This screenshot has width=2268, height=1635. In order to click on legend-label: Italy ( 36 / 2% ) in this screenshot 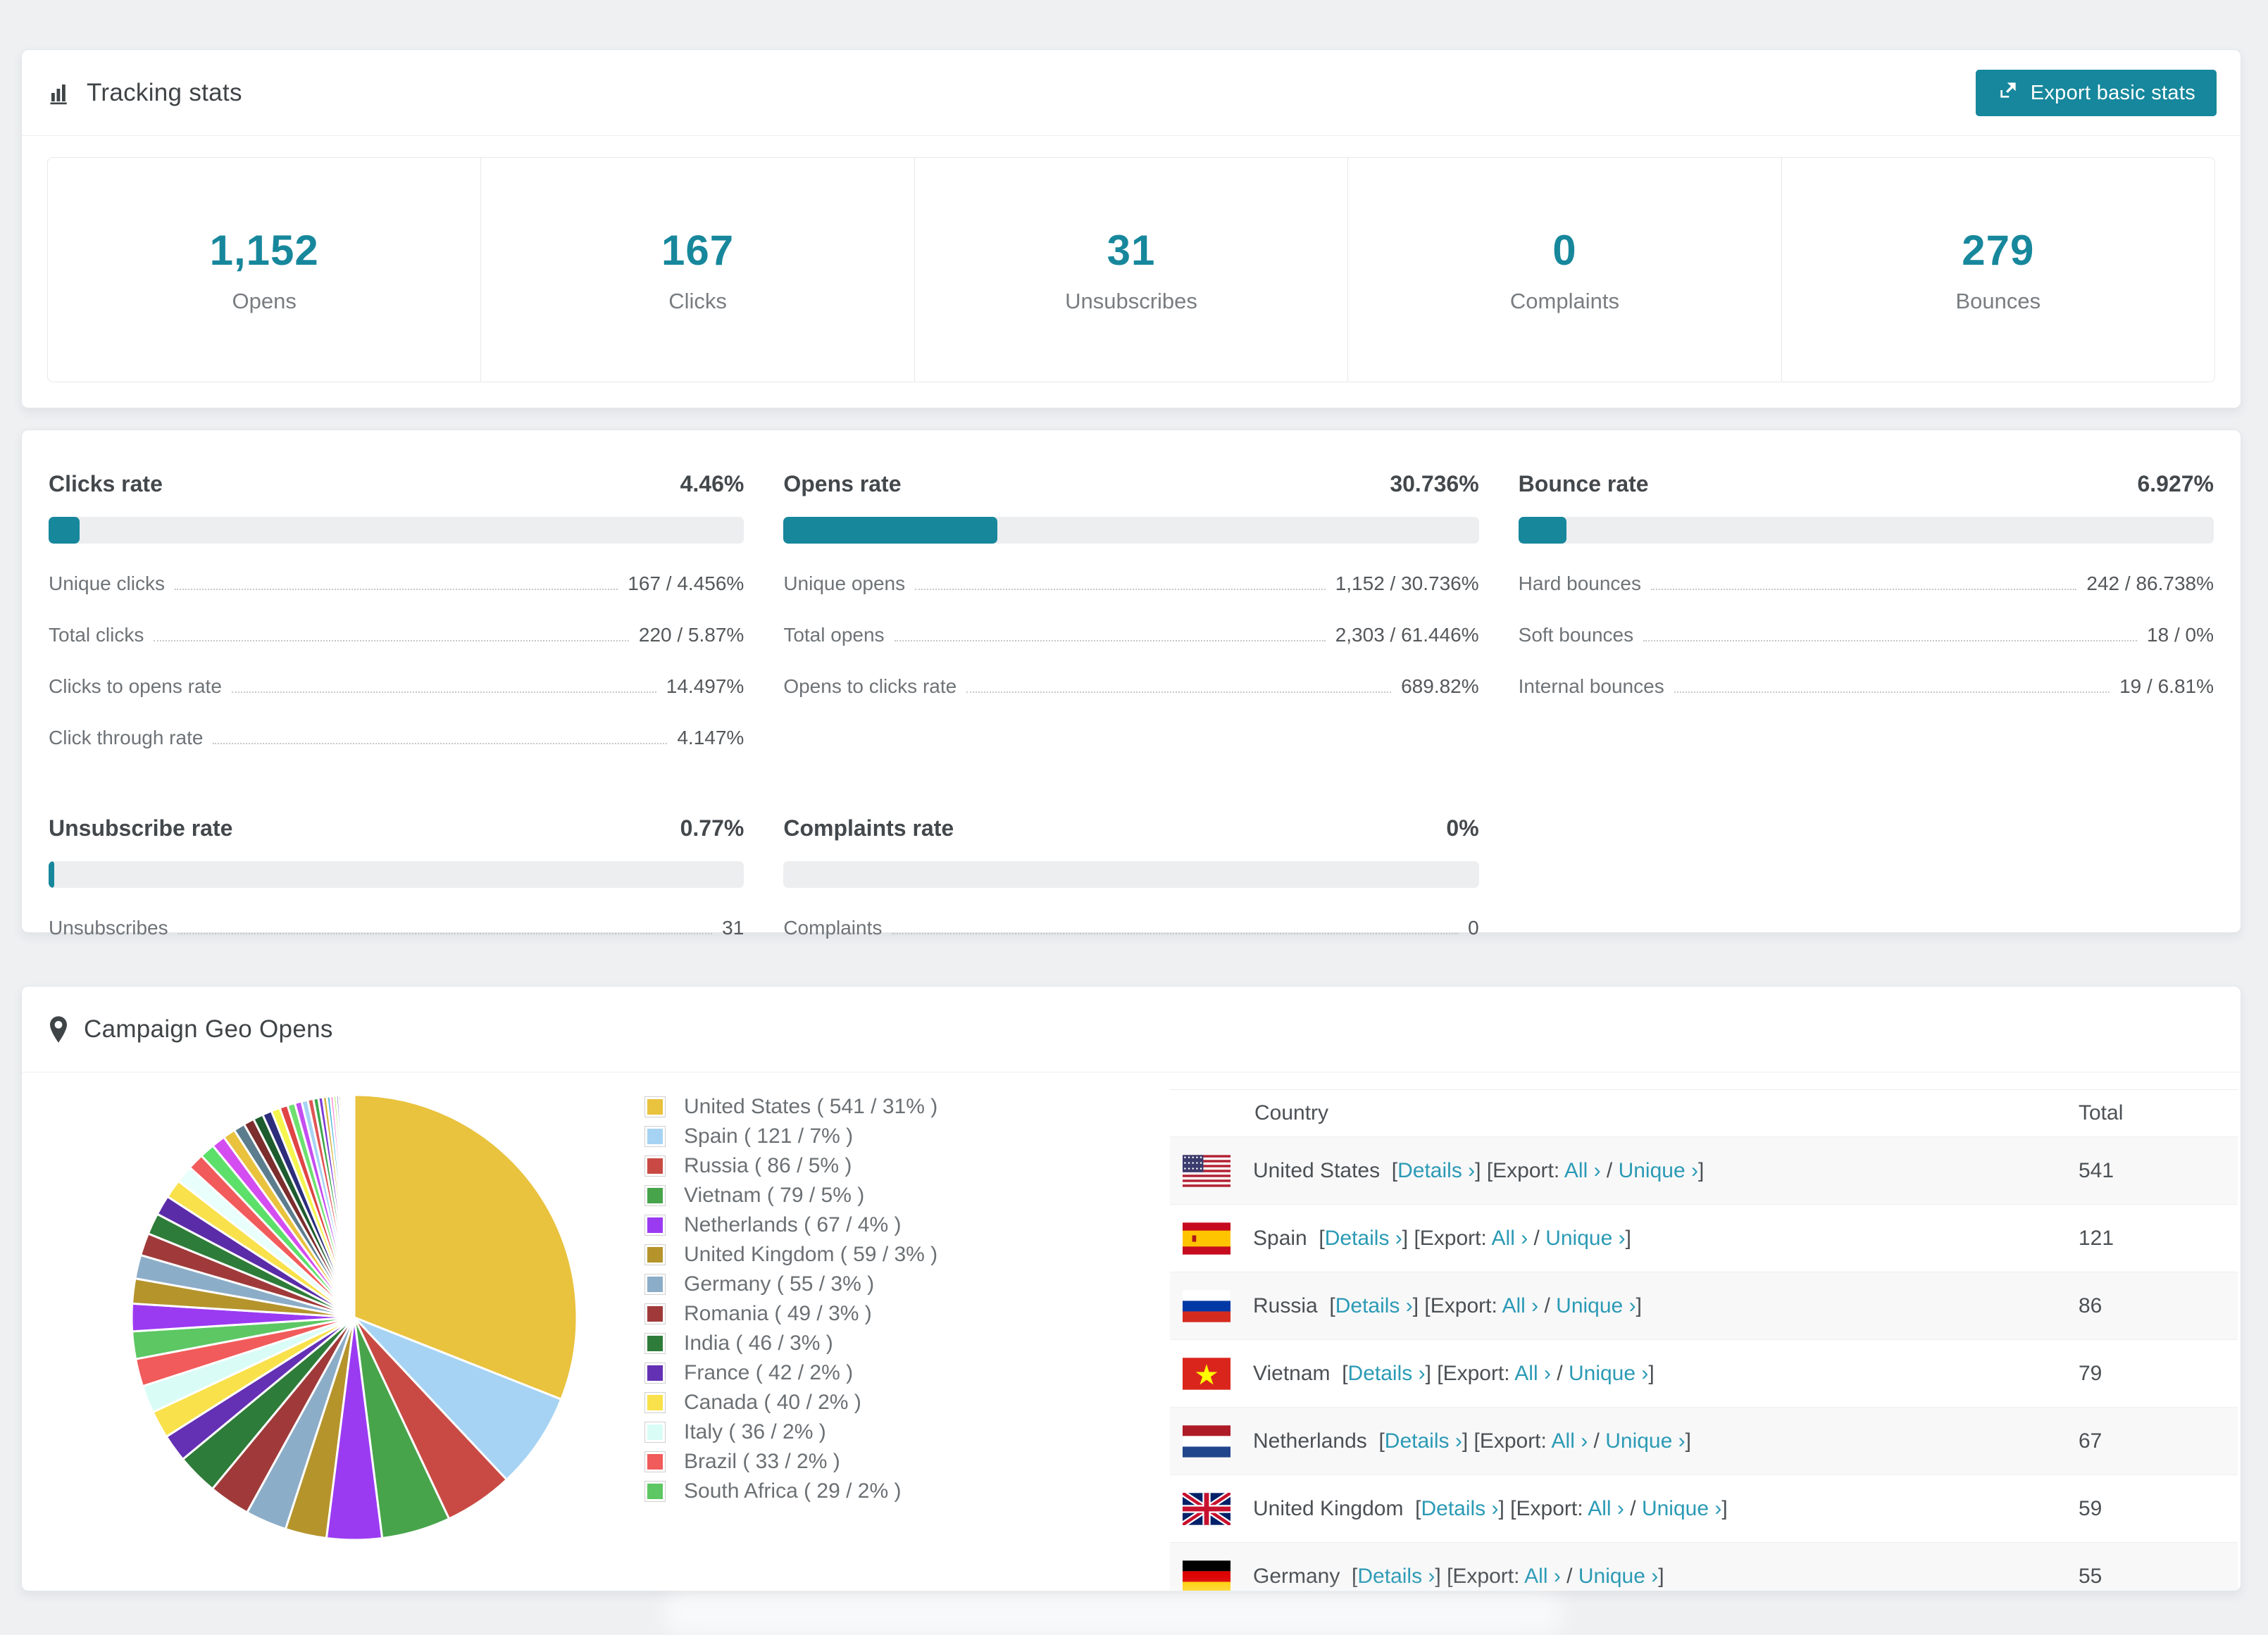, I will do `click(755, 1432)`.